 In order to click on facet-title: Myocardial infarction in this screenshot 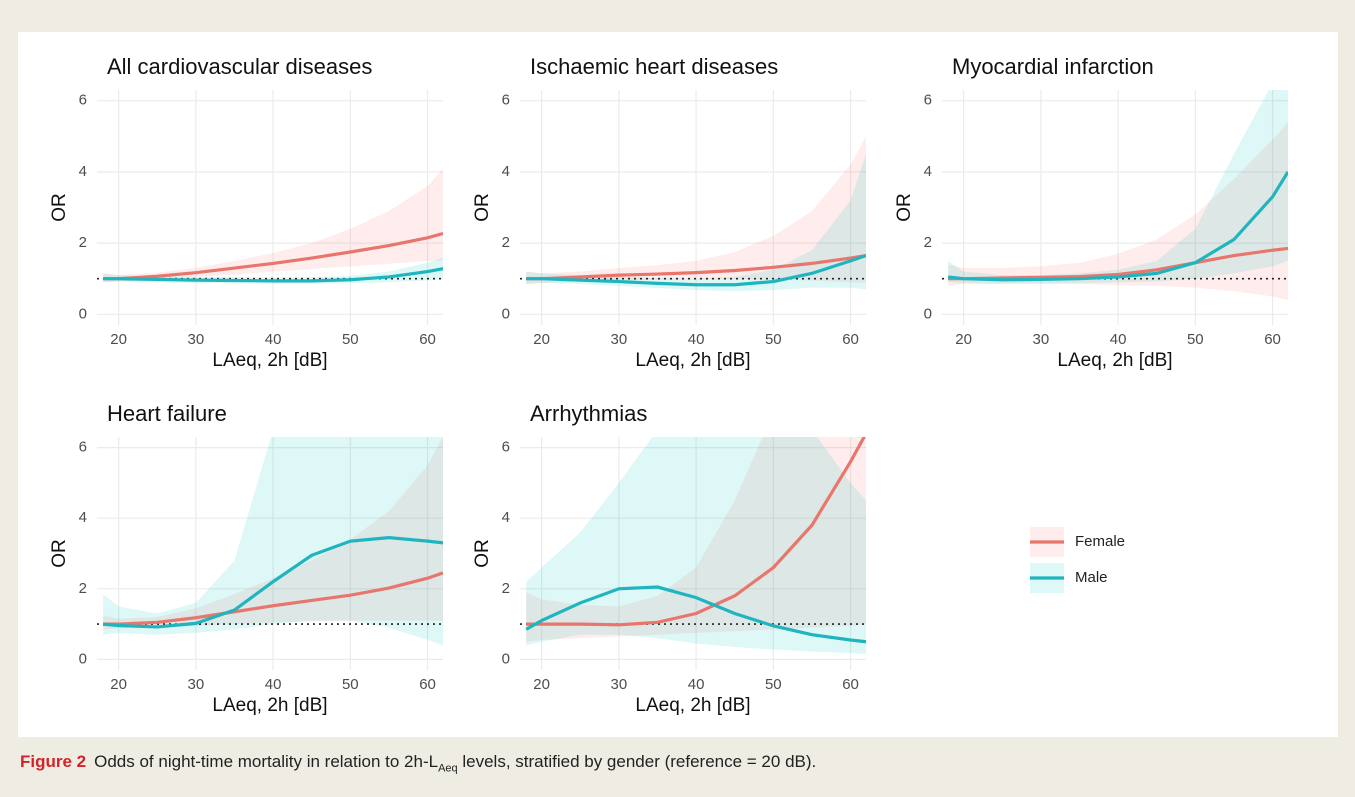, I will do `click(1053, 66)`.